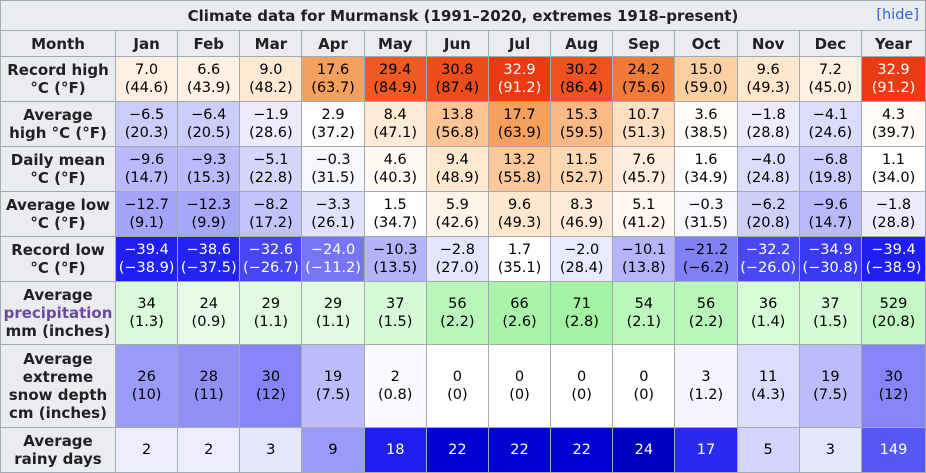 The width and height of the screenshot is (926, 473). I want to click on value-cell: 7.0 (44.6), so click(146, 79).